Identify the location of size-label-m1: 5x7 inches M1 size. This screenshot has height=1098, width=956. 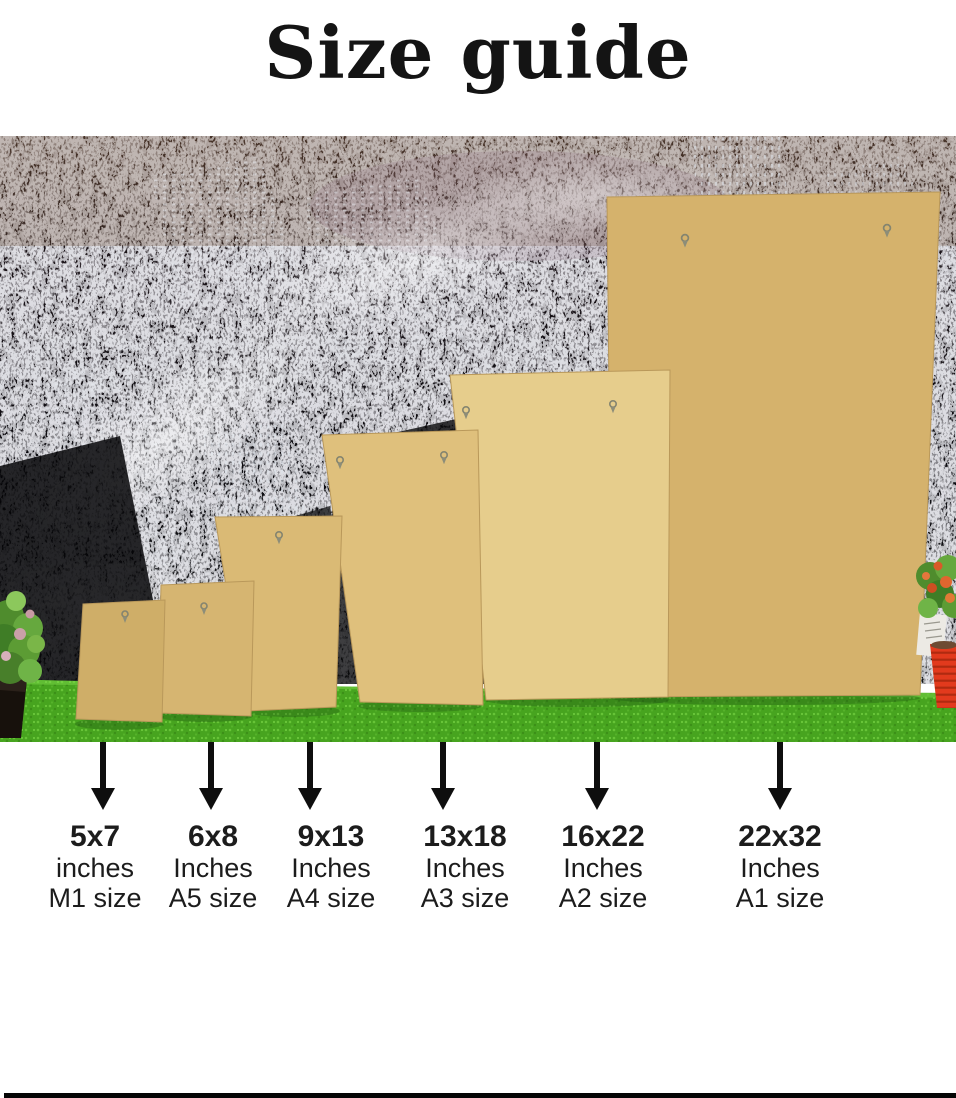
(95, 866).